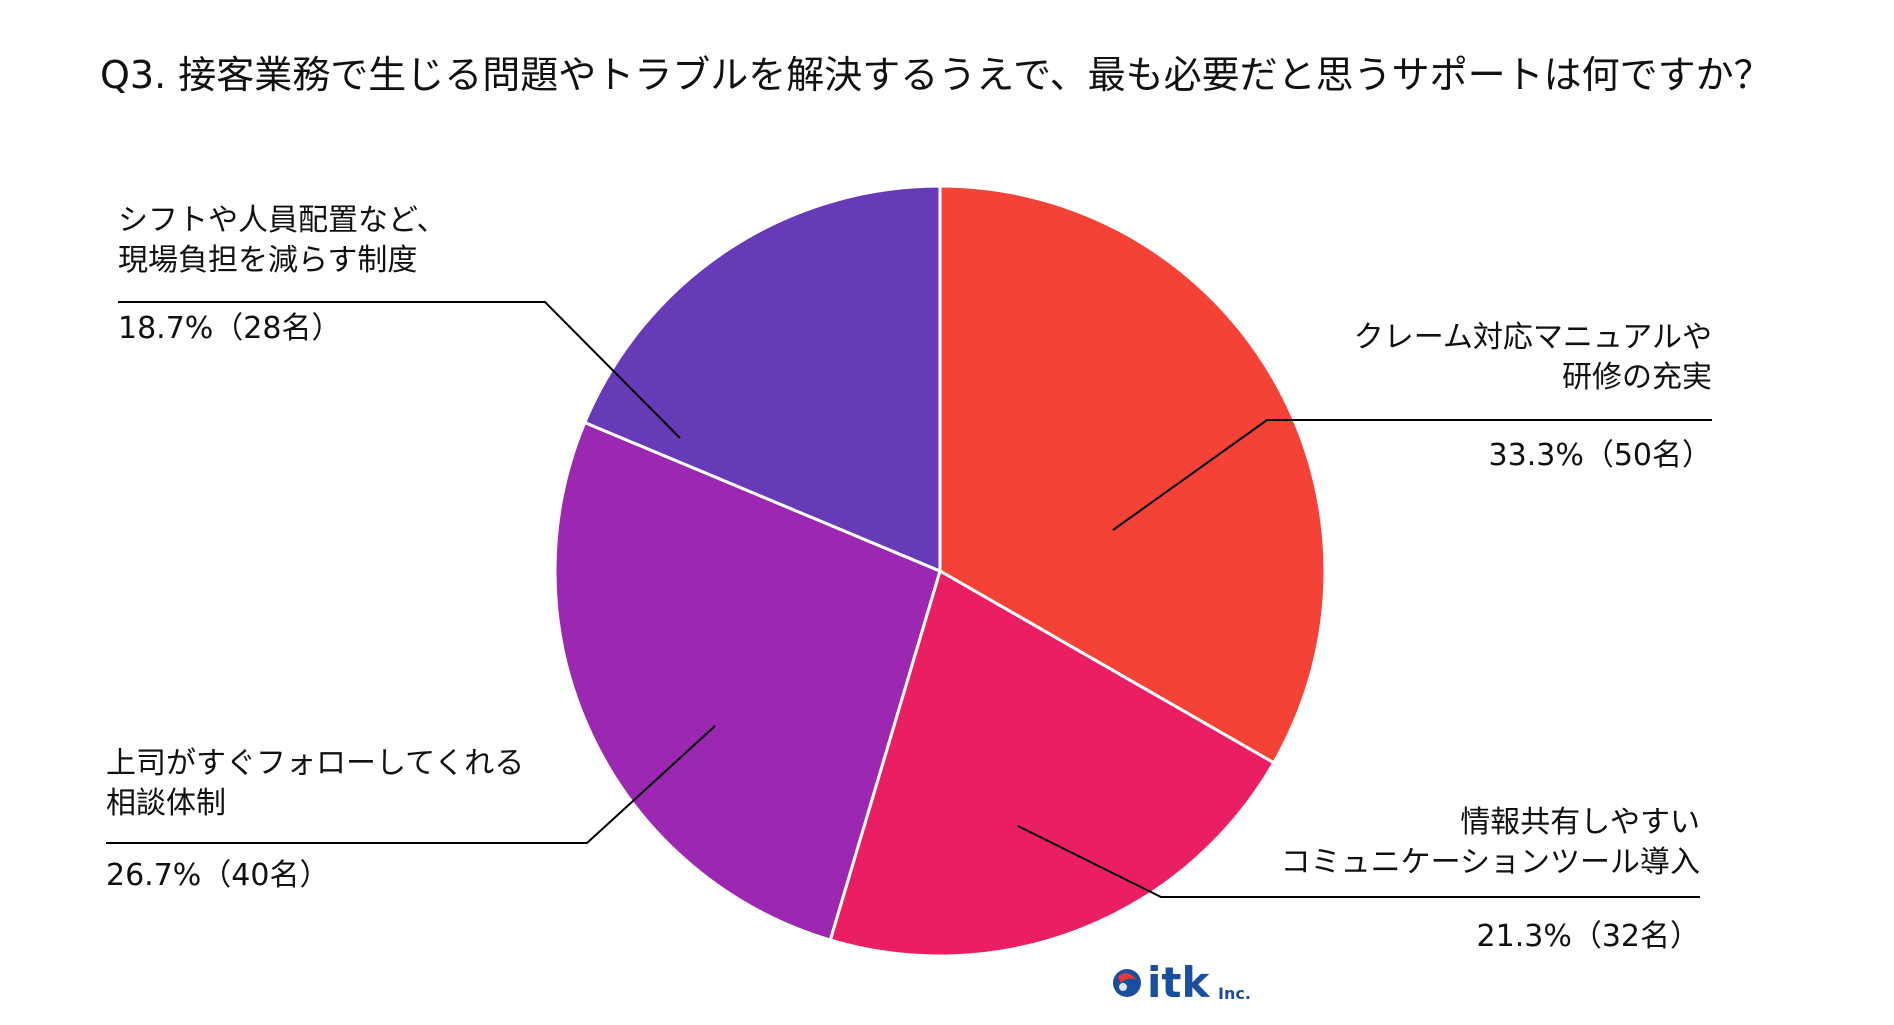  What do you see at coordinates (217, 875) in the screenshot?
I see `slice-value-label-3: 26.7%（40名）` at bounding box center [217, 875].